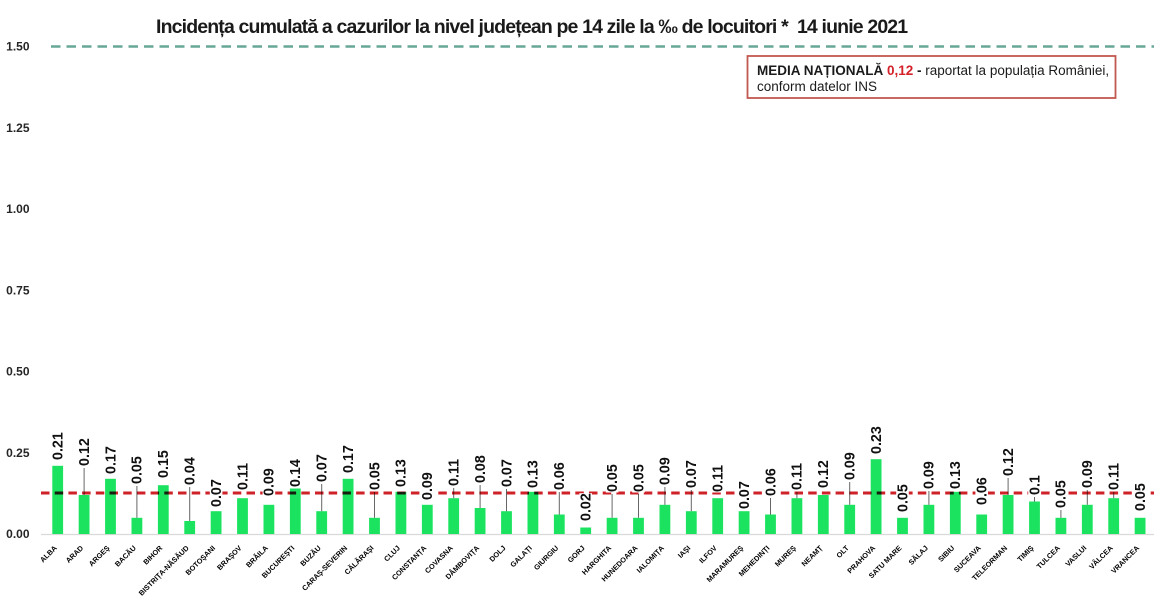 The image size is (1154, 600). I want to click on svg-text: 0.02, so click(587, 507).